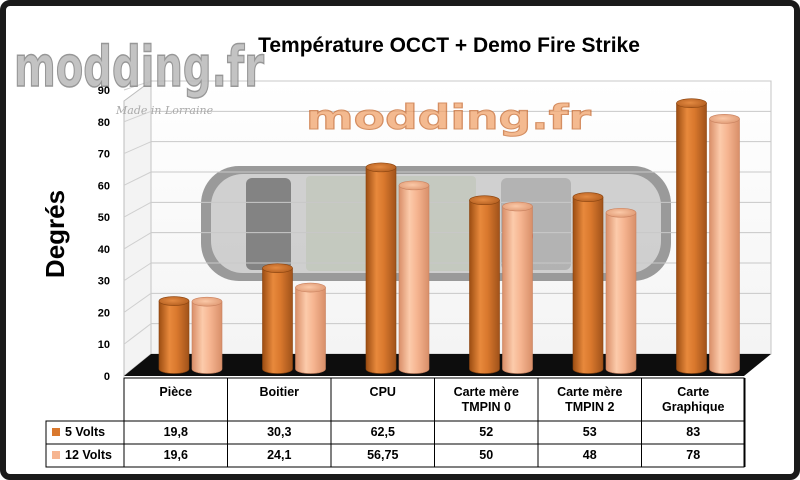  I want to click on watermark-logo-center: modding.fr, so click(449, 118).